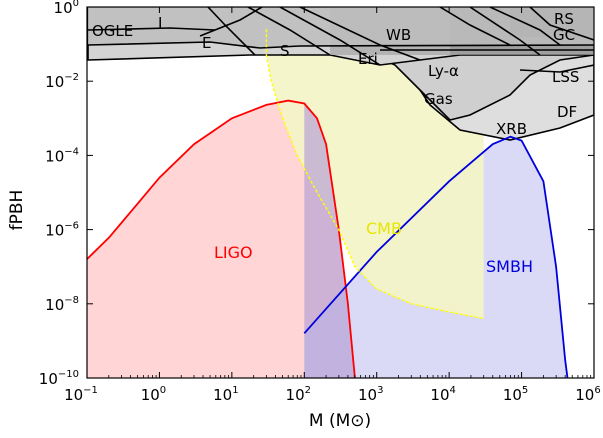 The height and width of the screenshot is (438, 603). I want to click on x-tick-label: 10⁴, so click(442, 394).